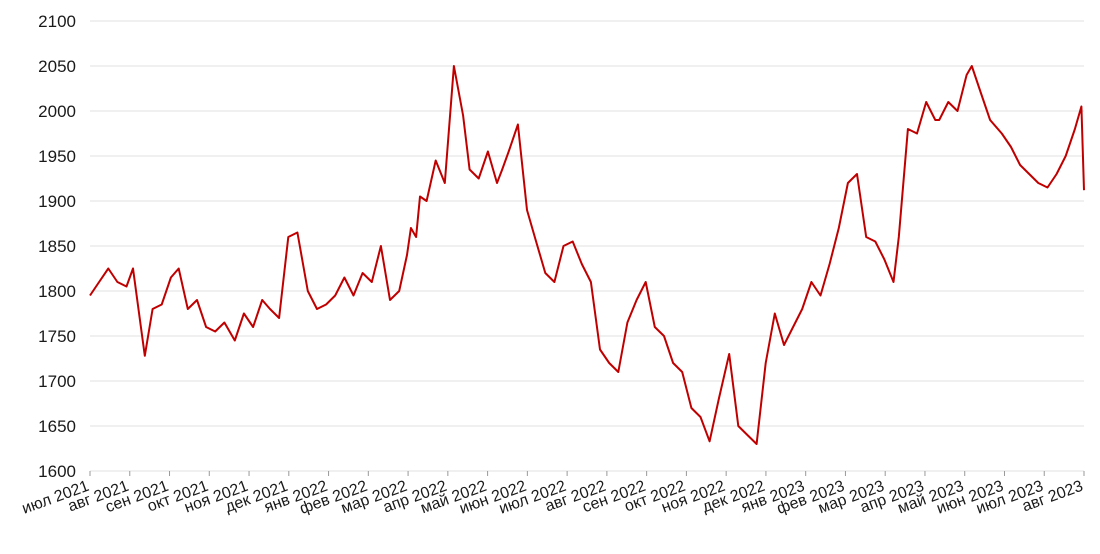 This screenshot has height=554, width=1100. What do you see at coordinates (57, 156) in the screenshot?
I see `y-tick-label: 1950` at bounding box center [57, 156].